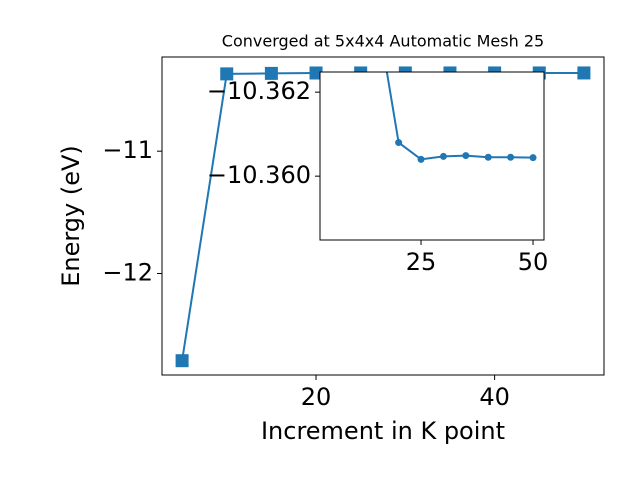  What do you see at coordinates (533, 262) in the screenshot?
I see `x-tick-label: 50` at bounding box center [533, 262].